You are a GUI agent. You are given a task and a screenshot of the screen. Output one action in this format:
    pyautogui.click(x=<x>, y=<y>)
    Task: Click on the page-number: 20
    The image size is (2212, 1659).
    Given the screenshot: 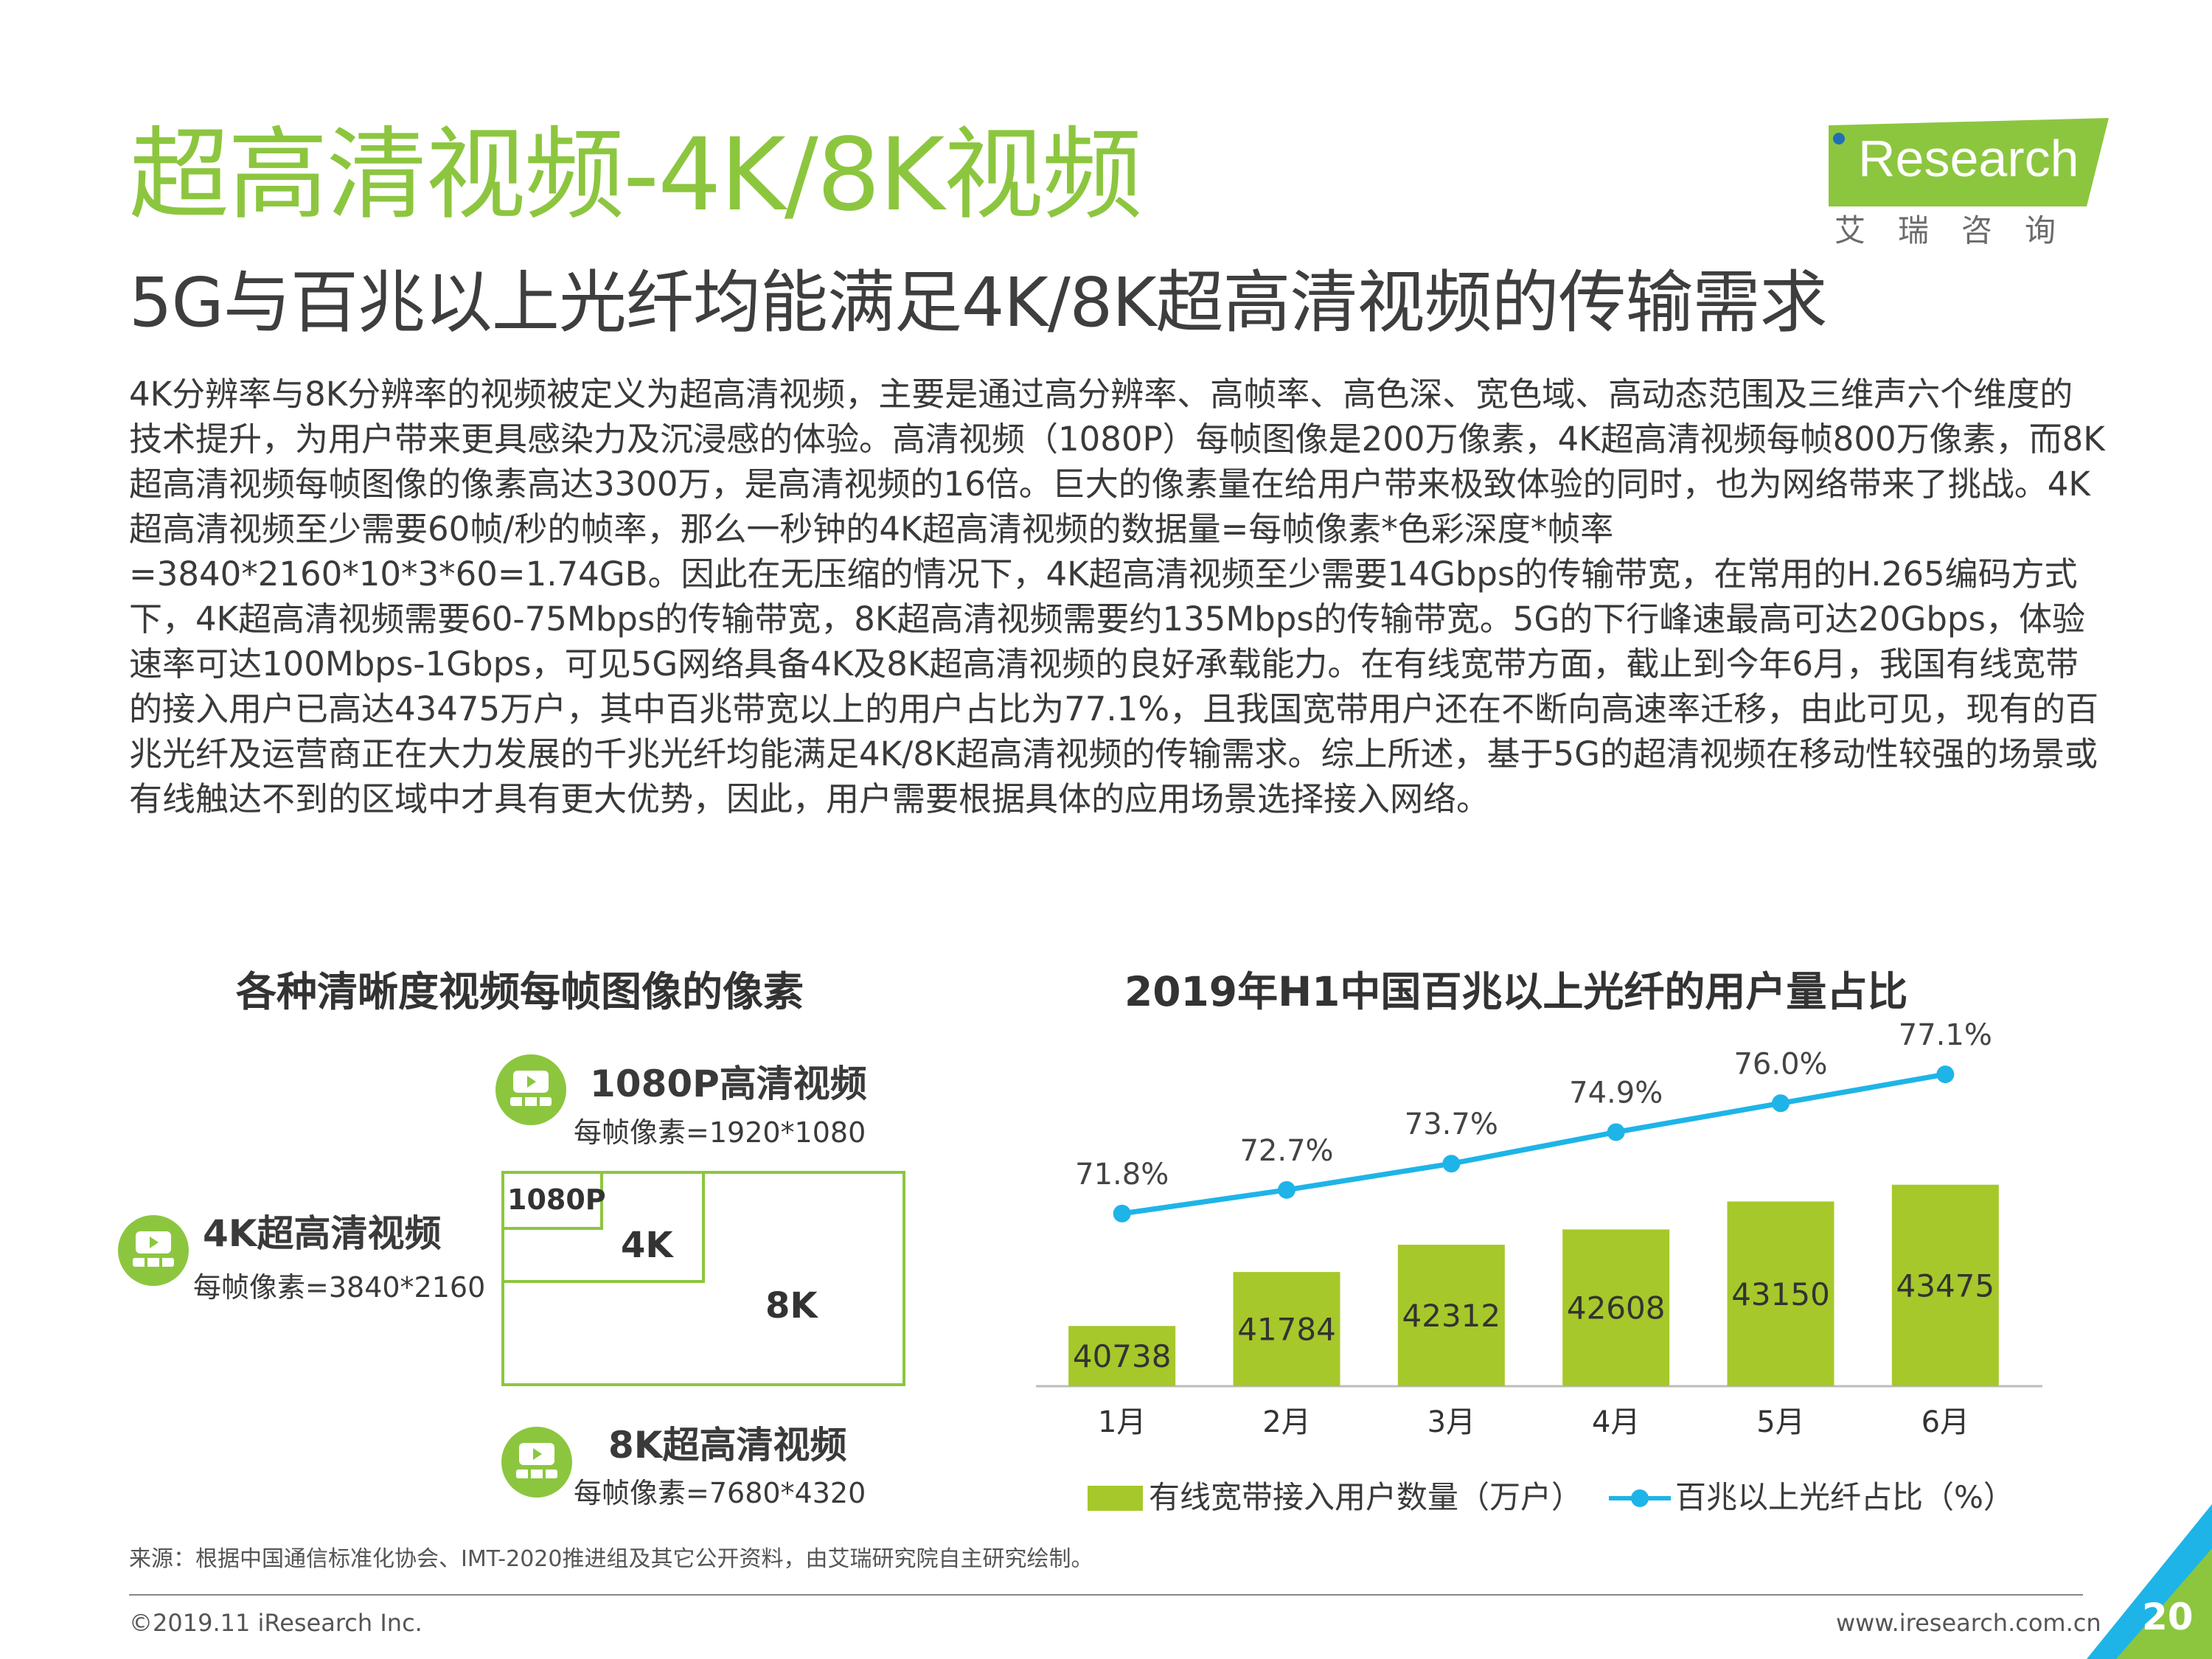 What is the action you would take?
    pyautogui.click(x=2168, y=1617)
    